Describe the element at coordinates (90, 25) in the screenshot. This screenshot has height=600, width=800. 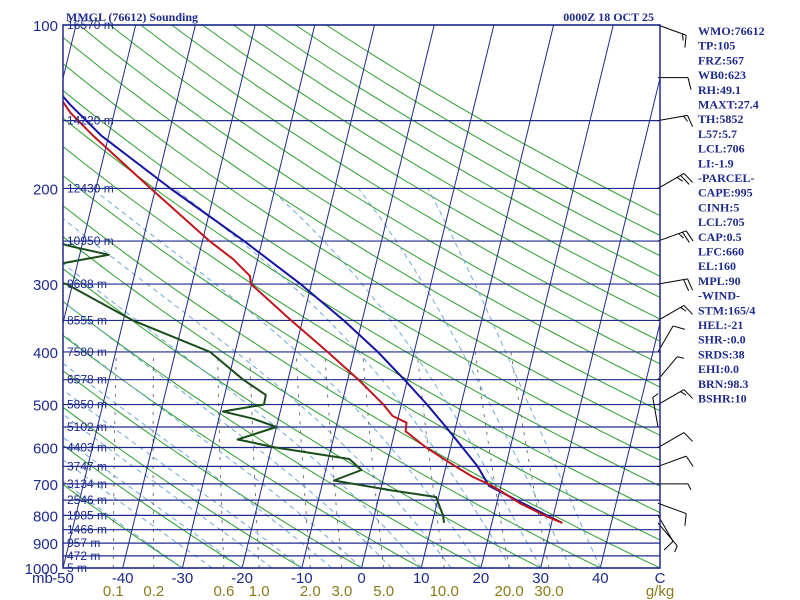
I see `height-label: 16570 m` at that location.